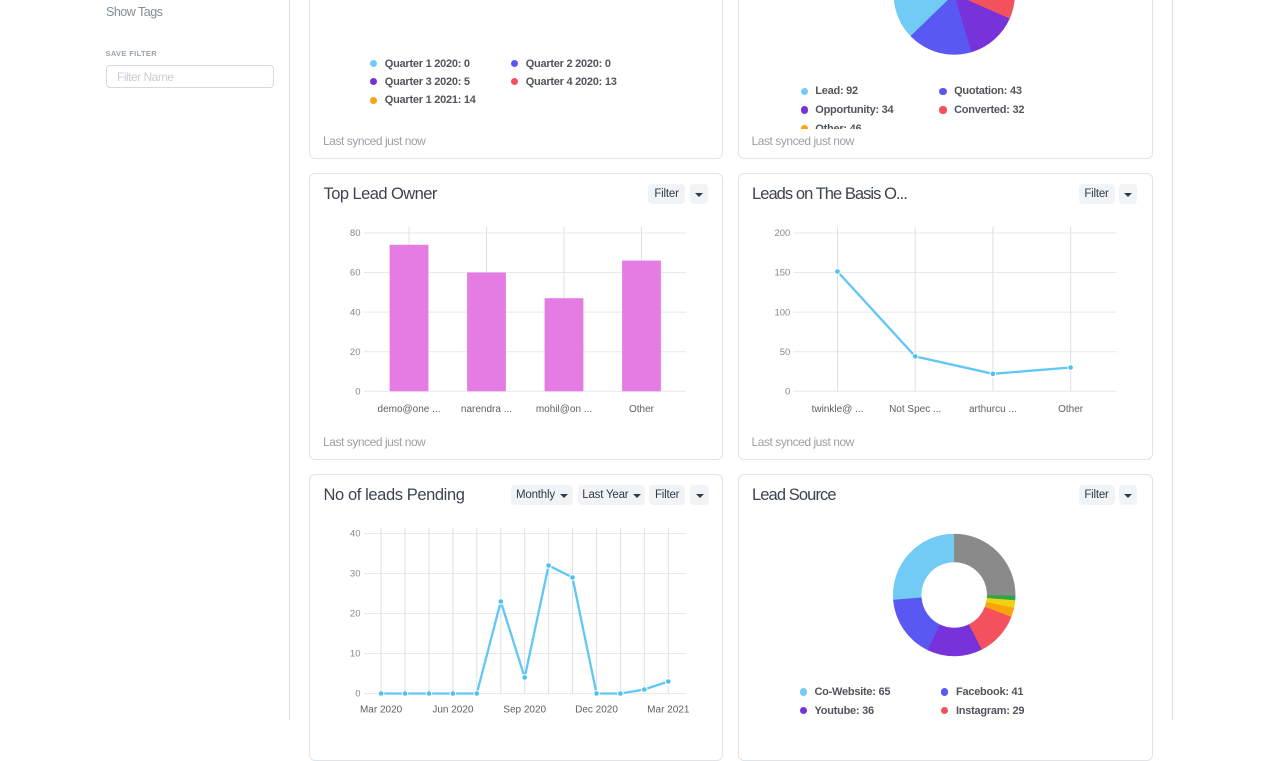  What do you see at coordinates (782, 233) in the screenshot?
I see `svg-text: 200` at bounding box center [782, 233].